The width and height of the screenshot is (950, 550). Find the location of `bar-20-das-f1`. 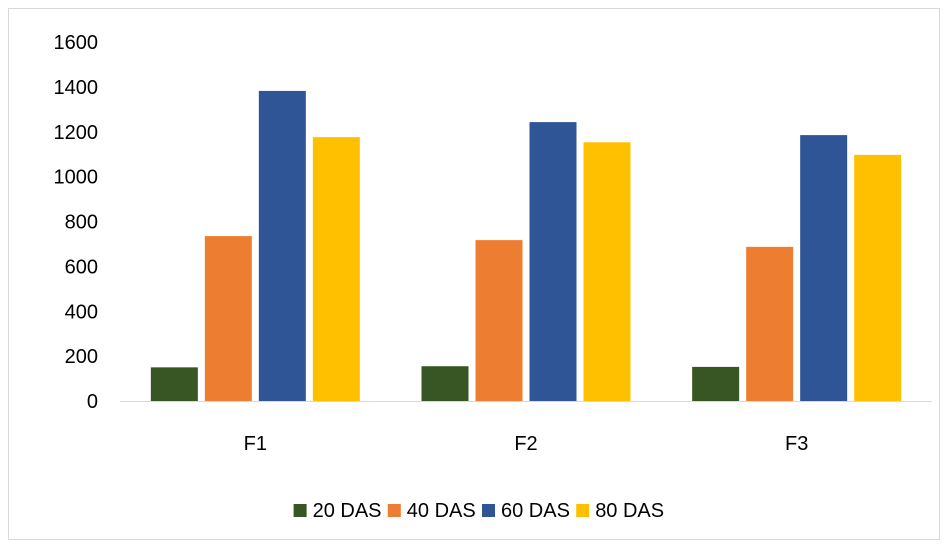

bar-20-das-f1 is located at coordinates (174, 384).